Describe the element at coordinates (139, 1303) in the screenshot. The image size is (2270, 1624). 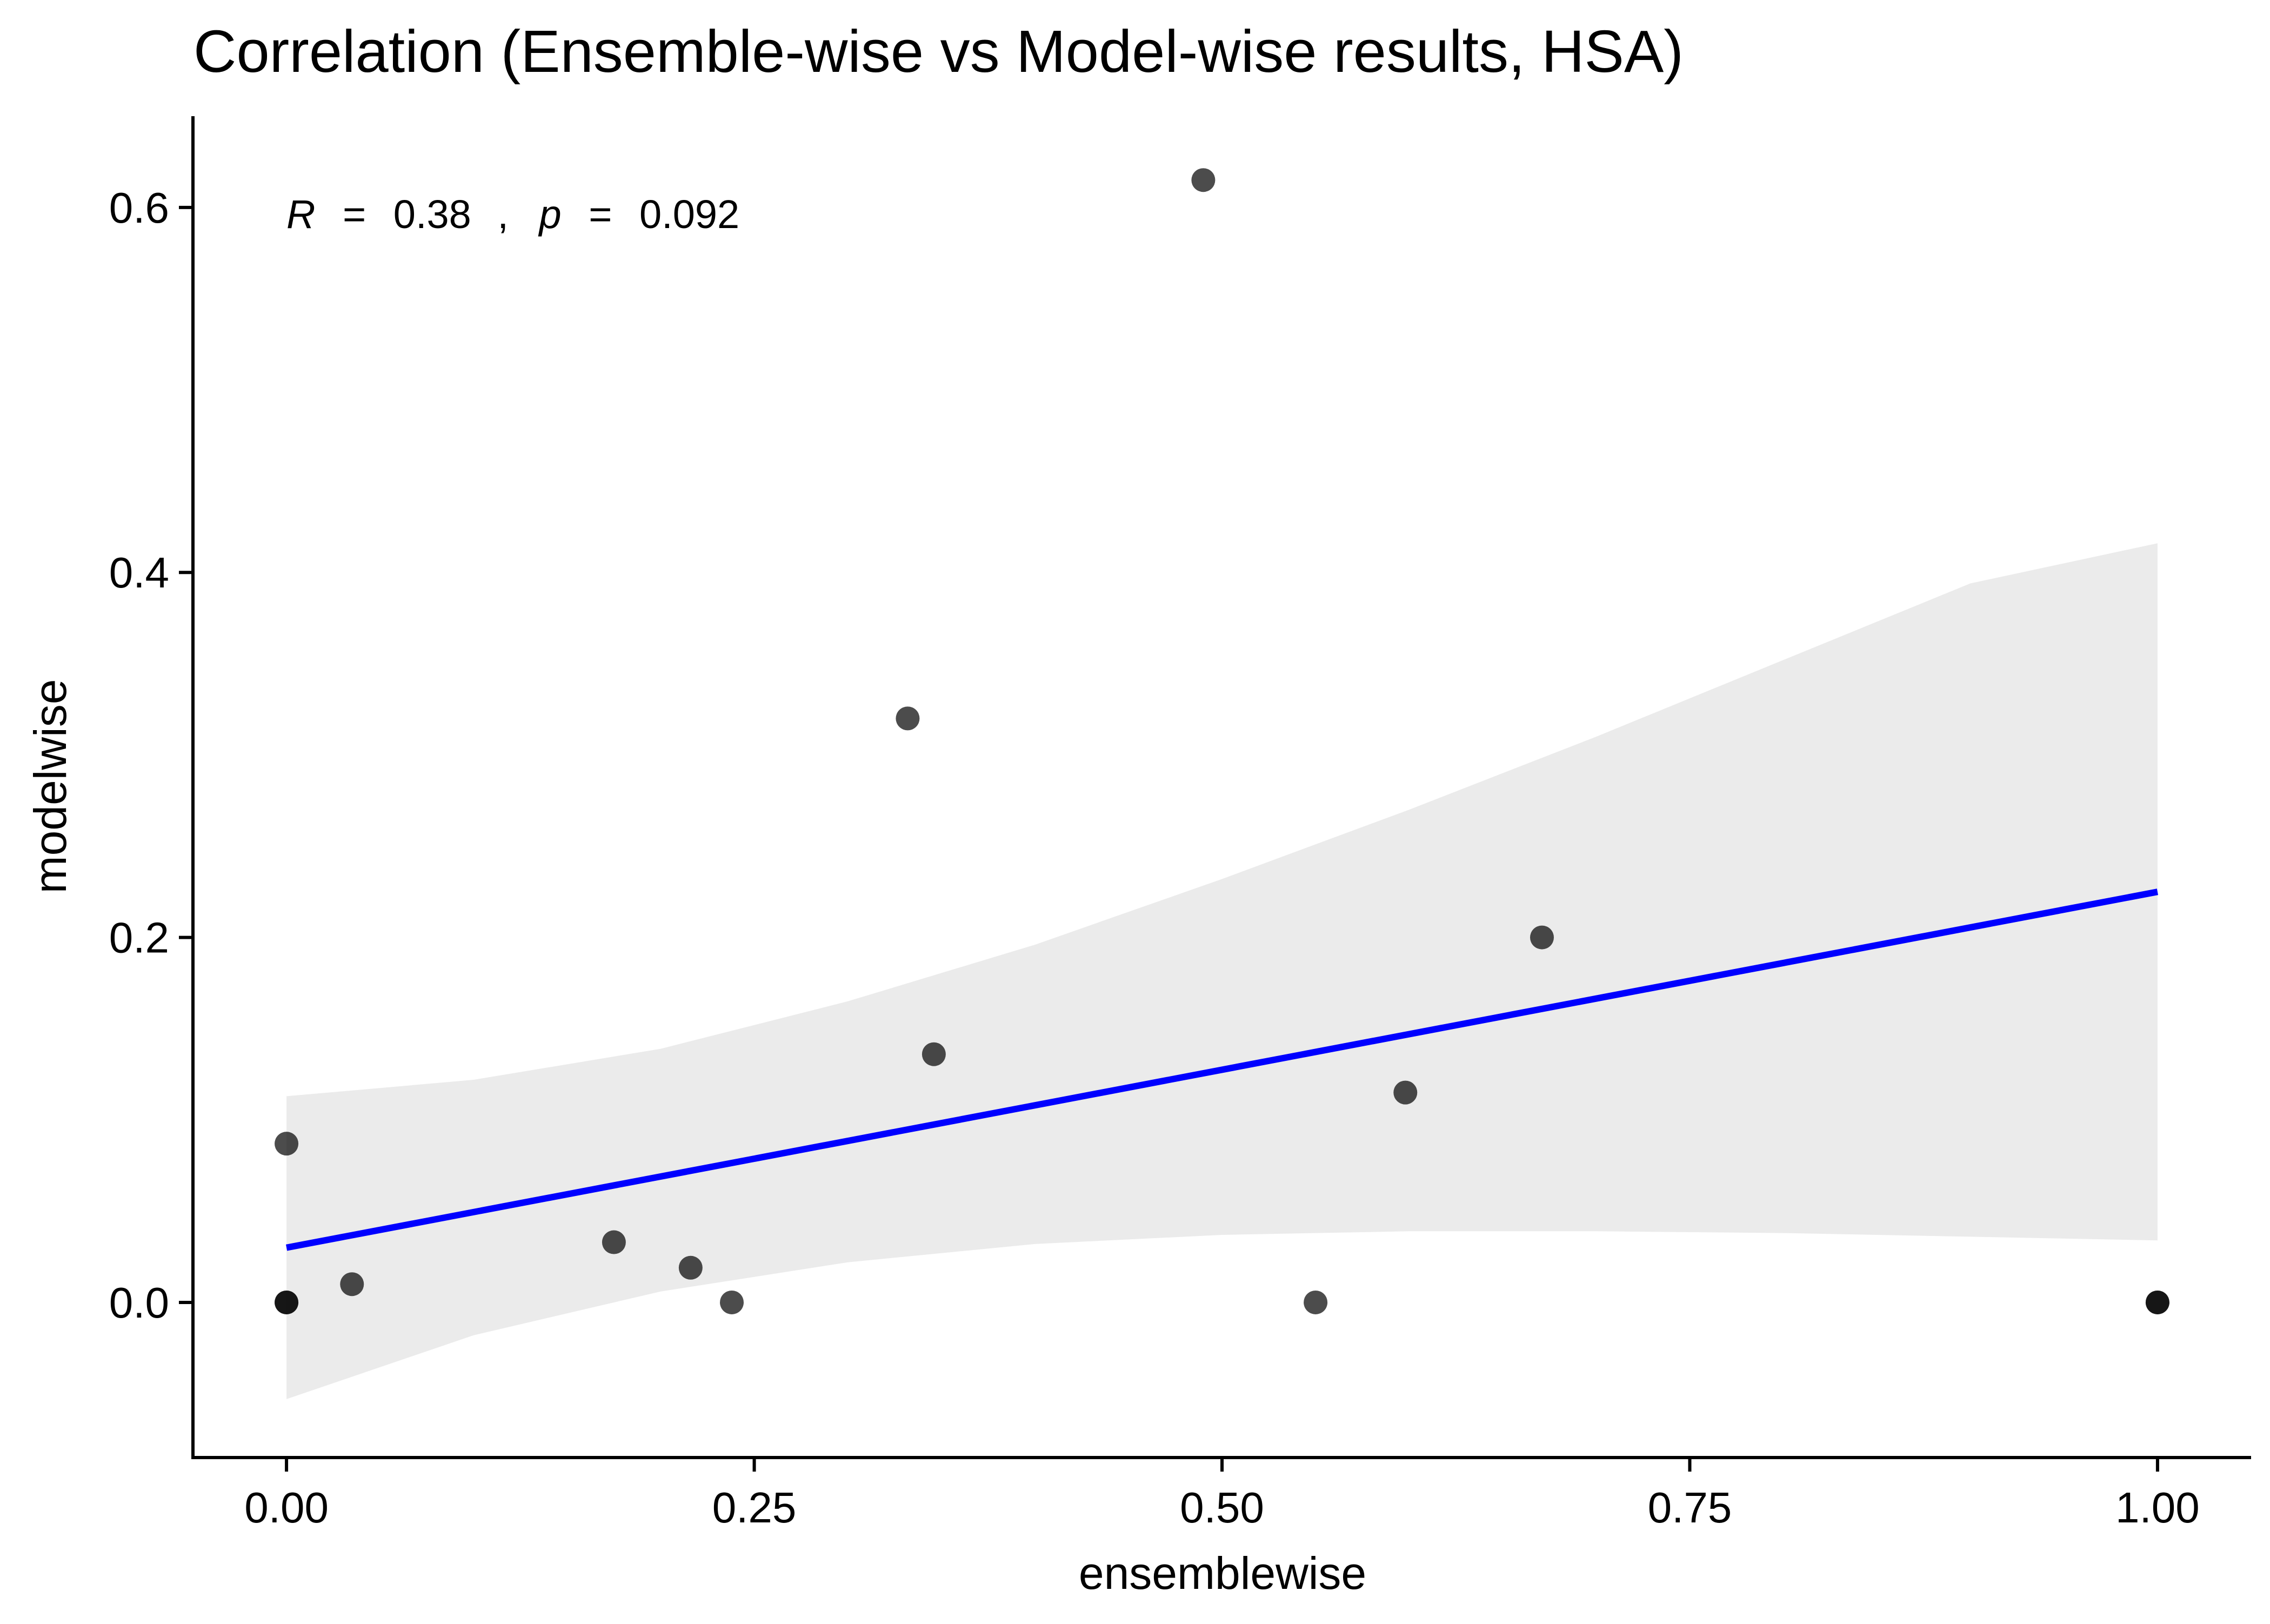
I see `y-tick-label: 0.0` at that location.